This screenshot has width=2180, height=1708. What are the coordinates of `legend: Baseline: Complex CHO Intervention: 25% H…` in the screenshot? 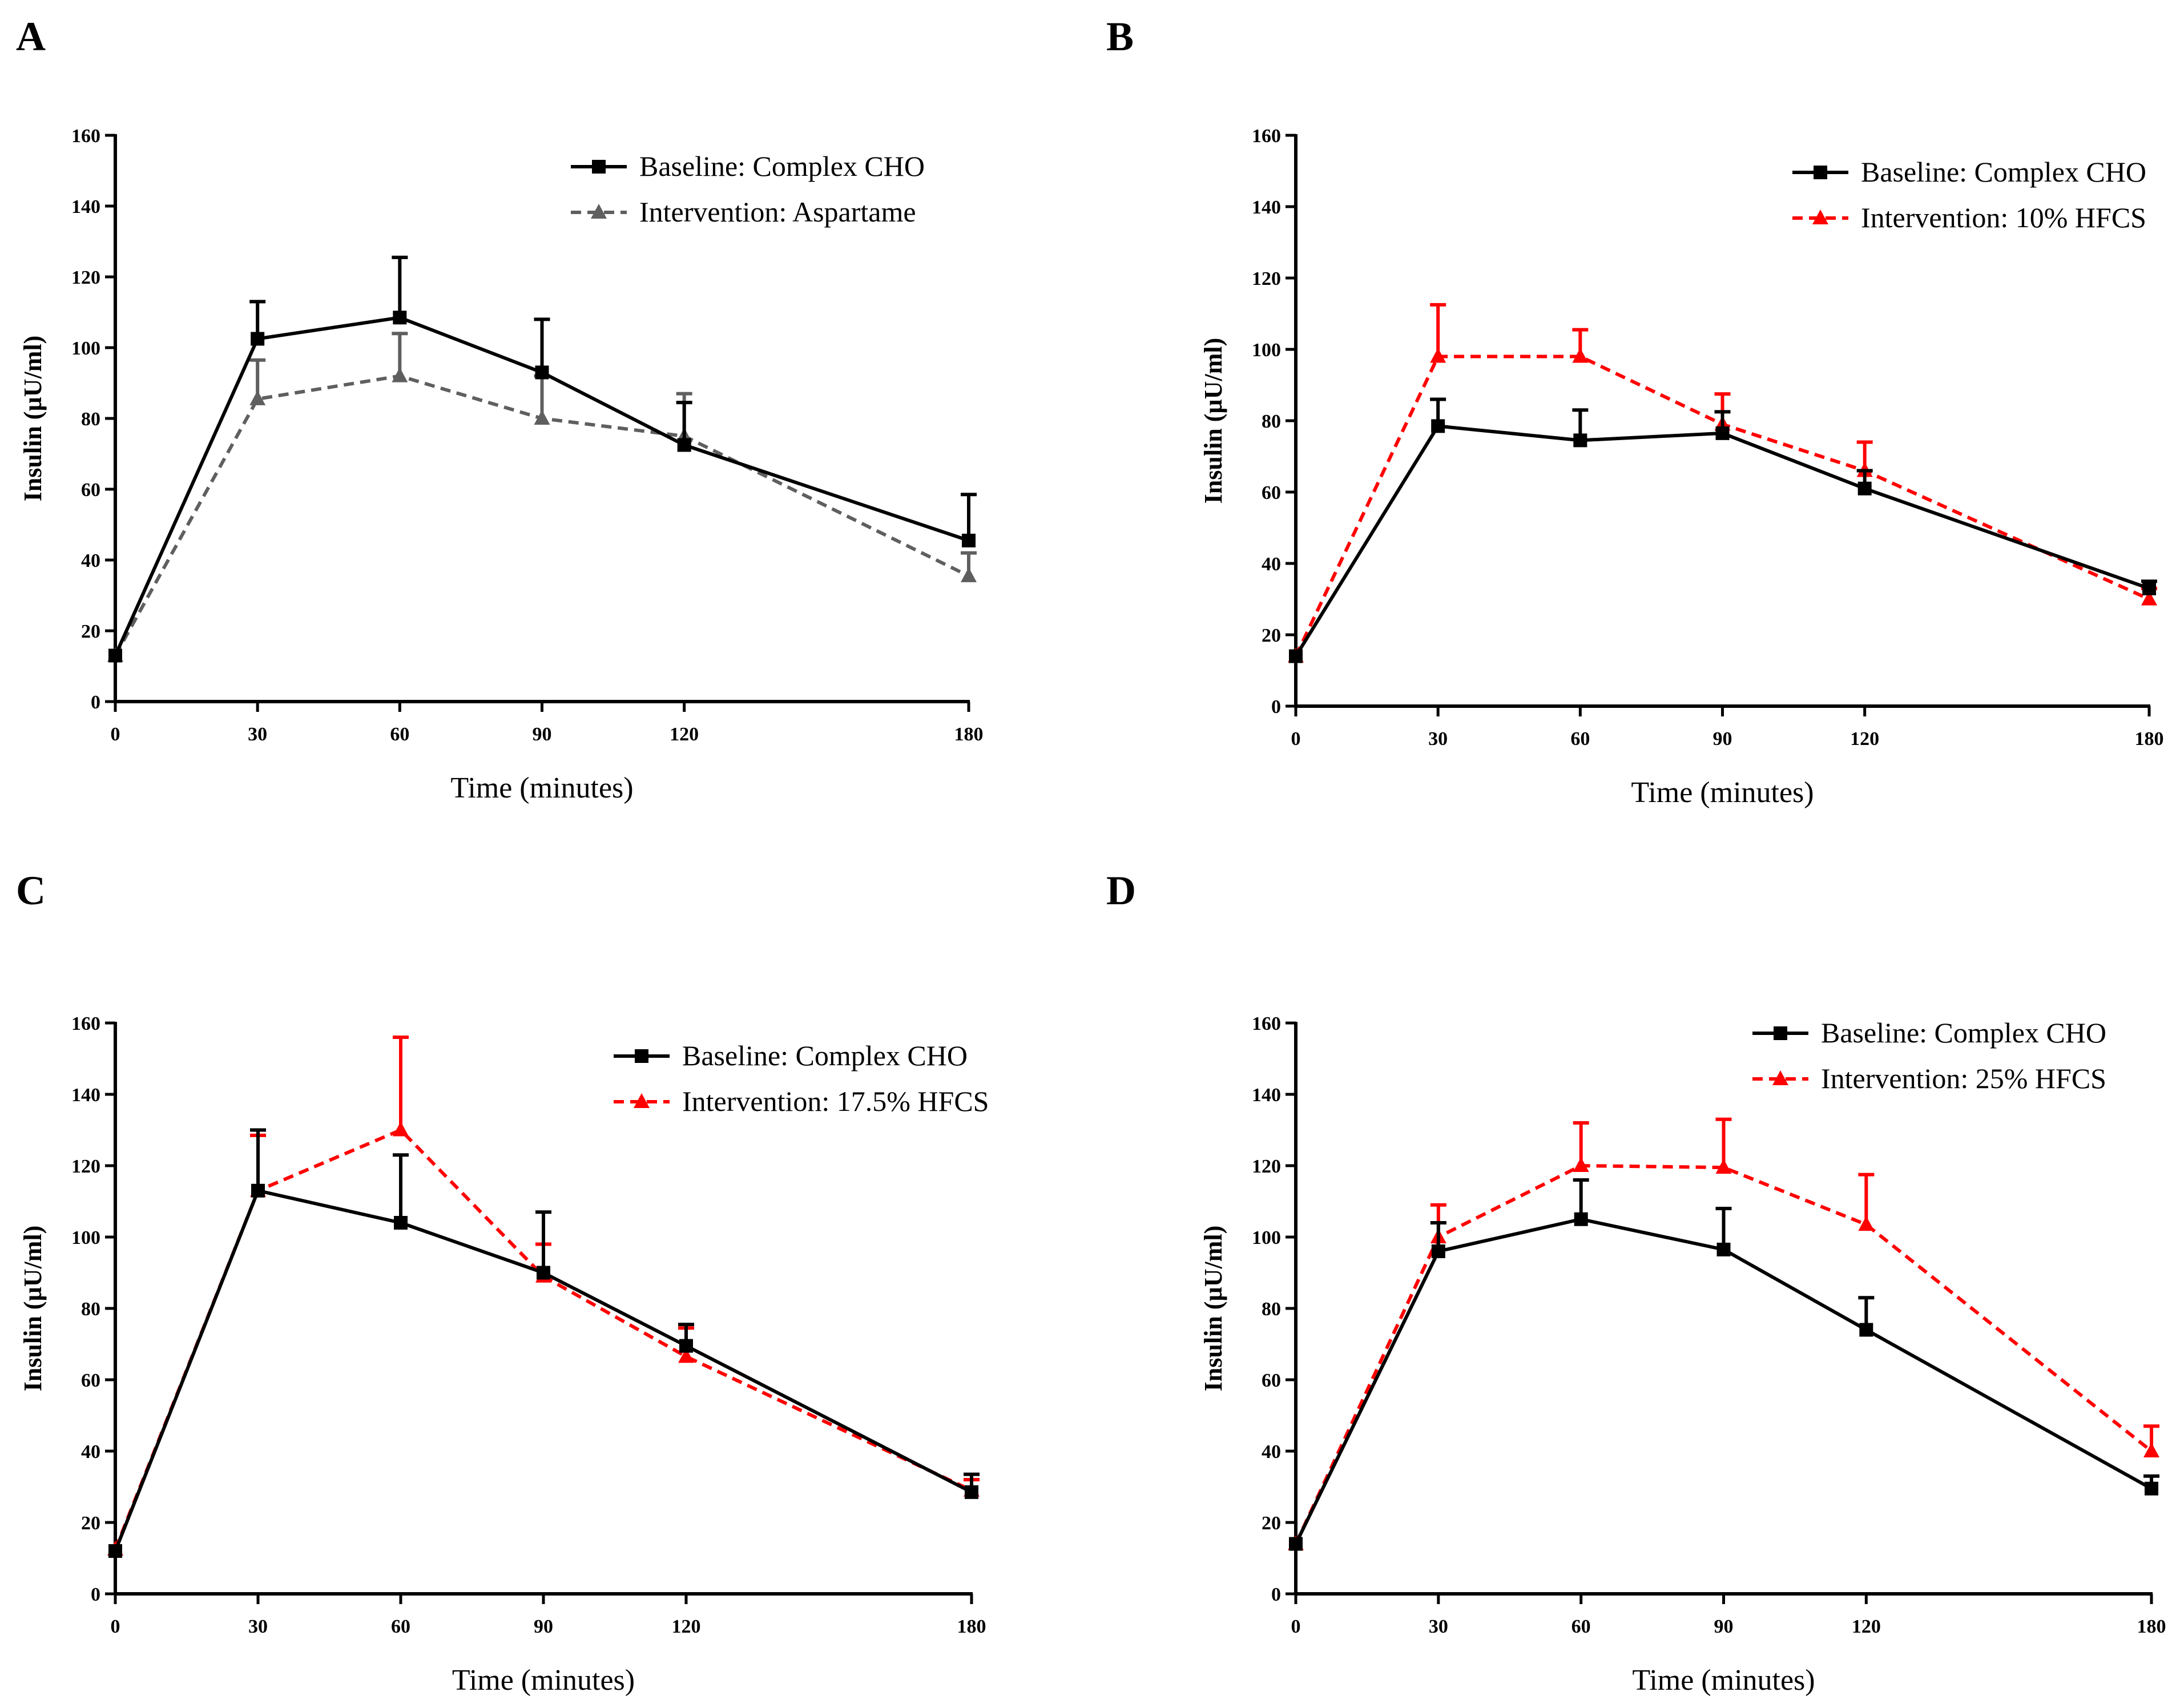 It's located at (1929, 1055).